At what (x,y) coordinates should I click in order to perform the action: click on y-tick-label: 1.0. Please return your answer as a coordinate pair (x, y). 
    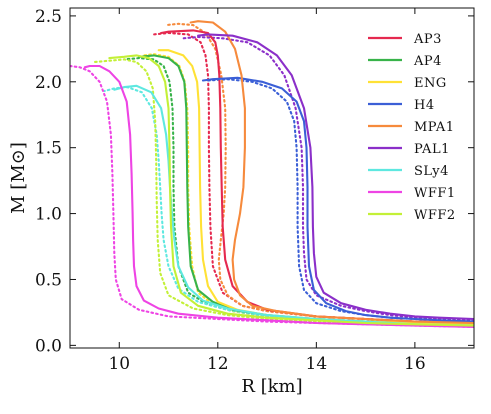
    Looking at the image, I should click on (48, 215).